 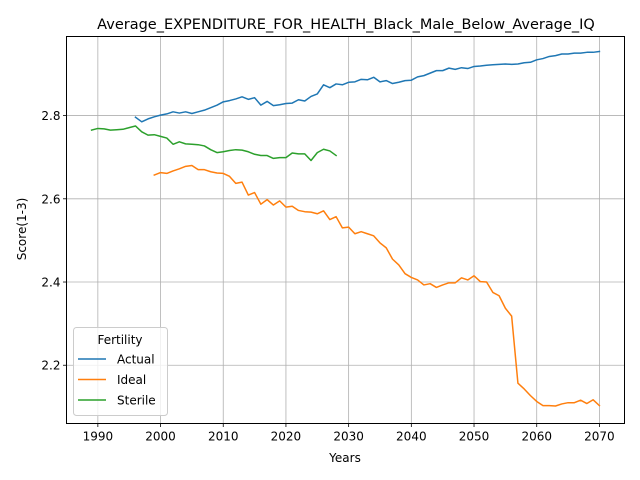 What do you see at coordinates (50, 366) in the screenshot?
I see `y-tick-label: 2.2` at bounding box center [50, 366].